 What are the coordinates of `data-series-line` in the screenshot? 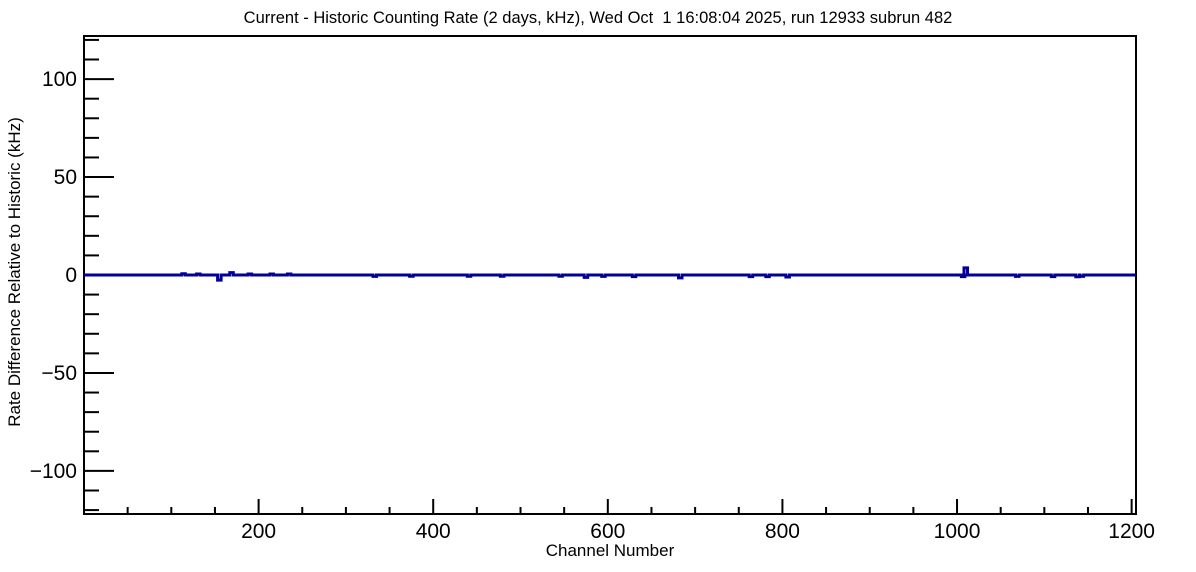 It's located at (610, 274).